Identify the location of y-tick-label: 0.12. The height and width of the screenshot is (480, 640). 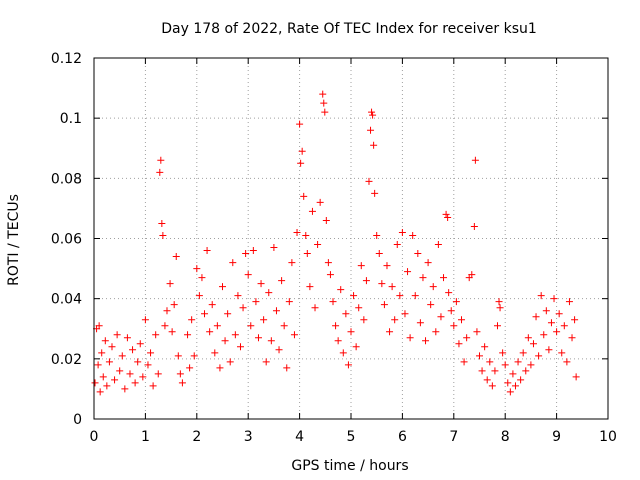
(66, 59).